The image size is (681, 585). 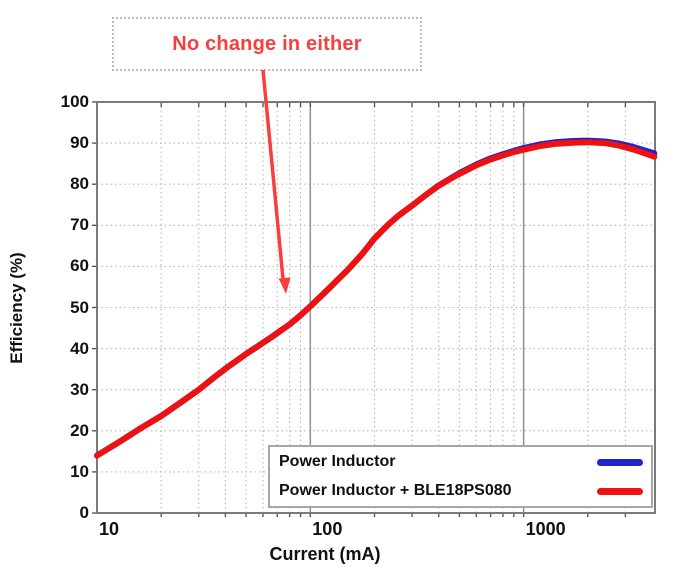 I want to click on y-tick-label: 30, so click(x=79, y=389).